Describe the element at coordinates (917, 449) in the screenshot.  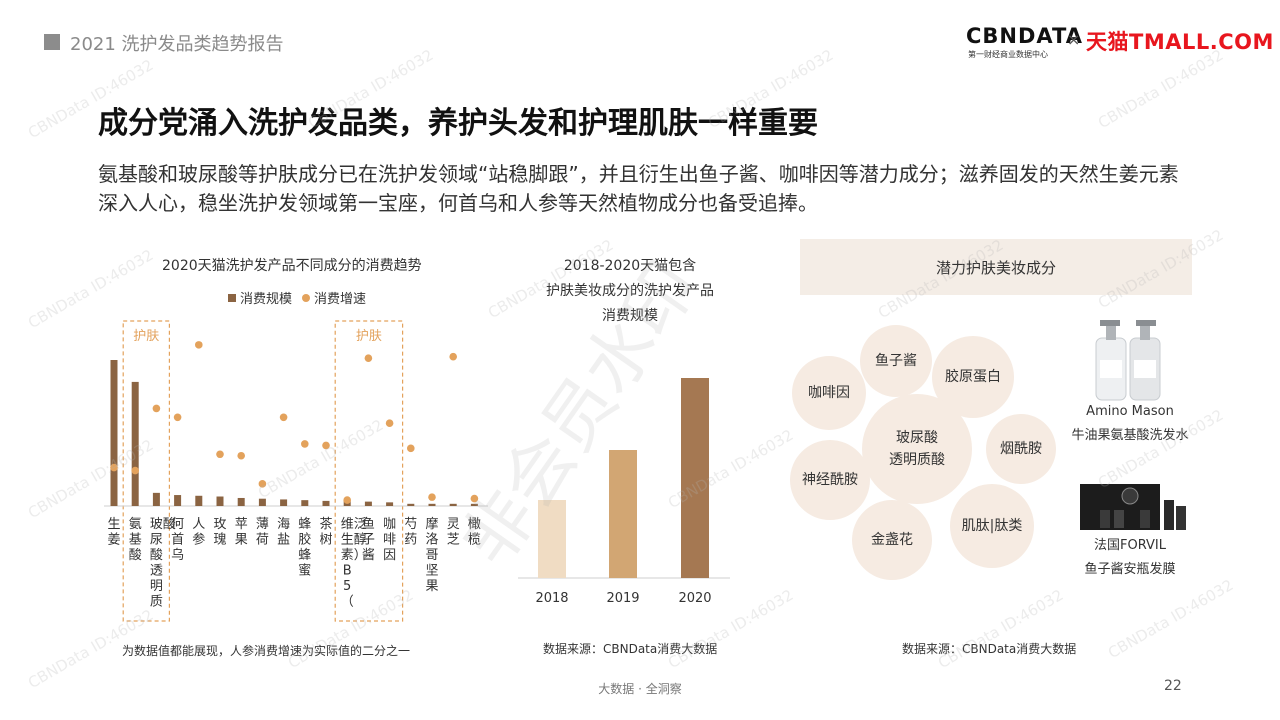
I see `bubble-hyaluronic: 玻尿酸 透明质酸` at that location.